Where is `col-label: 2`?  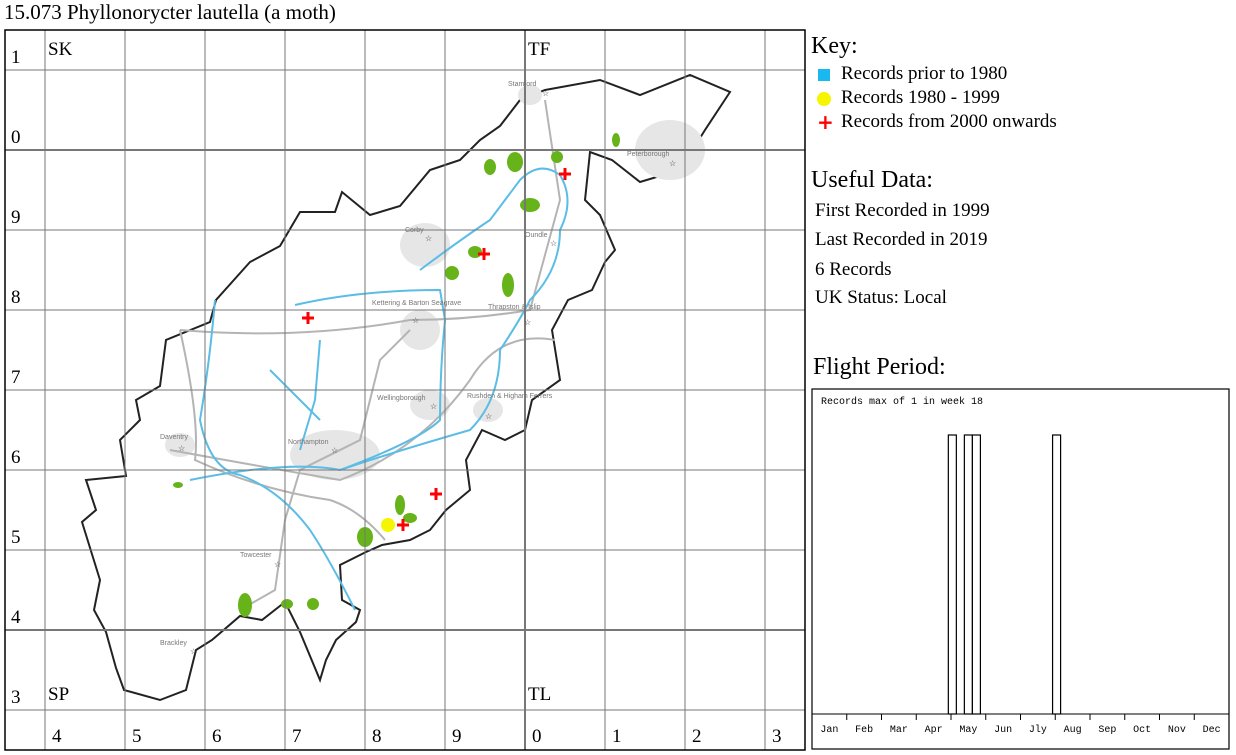 col-label: 2 is located at coordinates (697, 736).